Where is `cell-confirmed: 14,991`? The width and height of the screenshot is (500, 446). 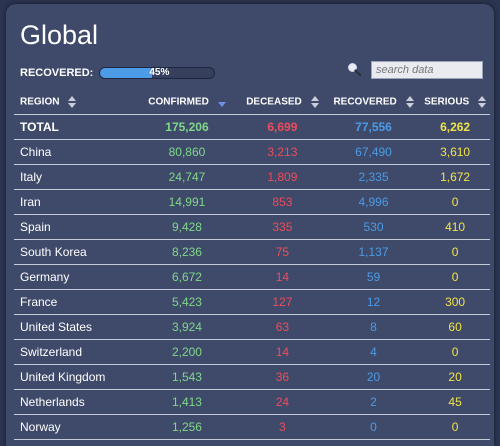 cell-confirmed: 14,991 is located at coordinates (187, 202).